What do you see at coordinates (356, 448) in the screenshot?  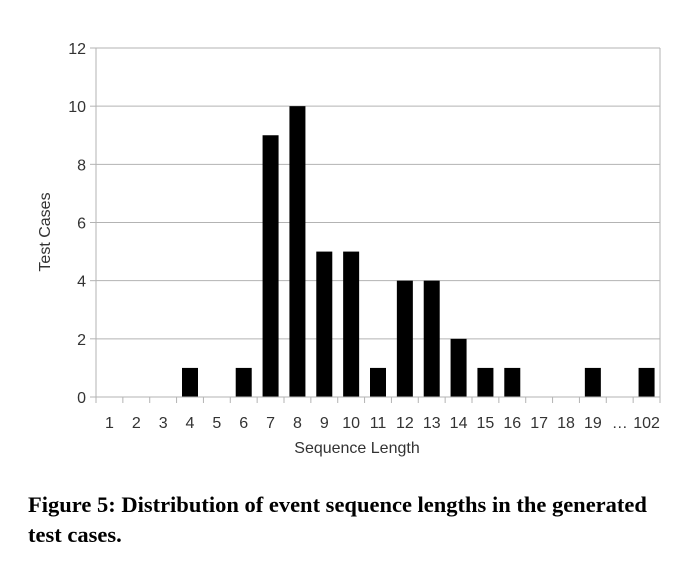 I see `x-axis-title: Sequence Length` at bounding box center [356, 448].